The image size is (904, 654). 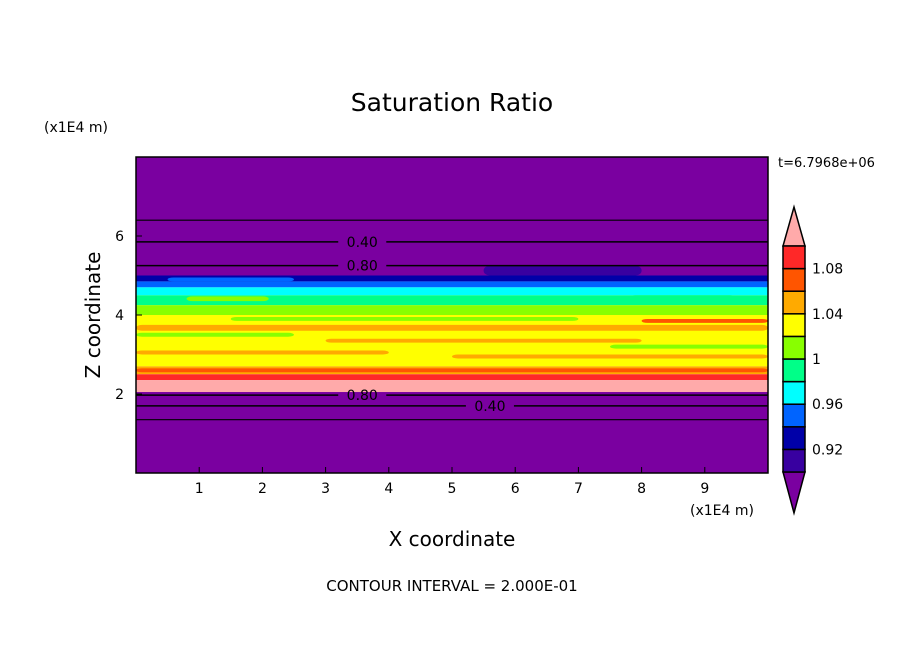 I want to click on x-tick-label: 6, so click(x=515, y=489).